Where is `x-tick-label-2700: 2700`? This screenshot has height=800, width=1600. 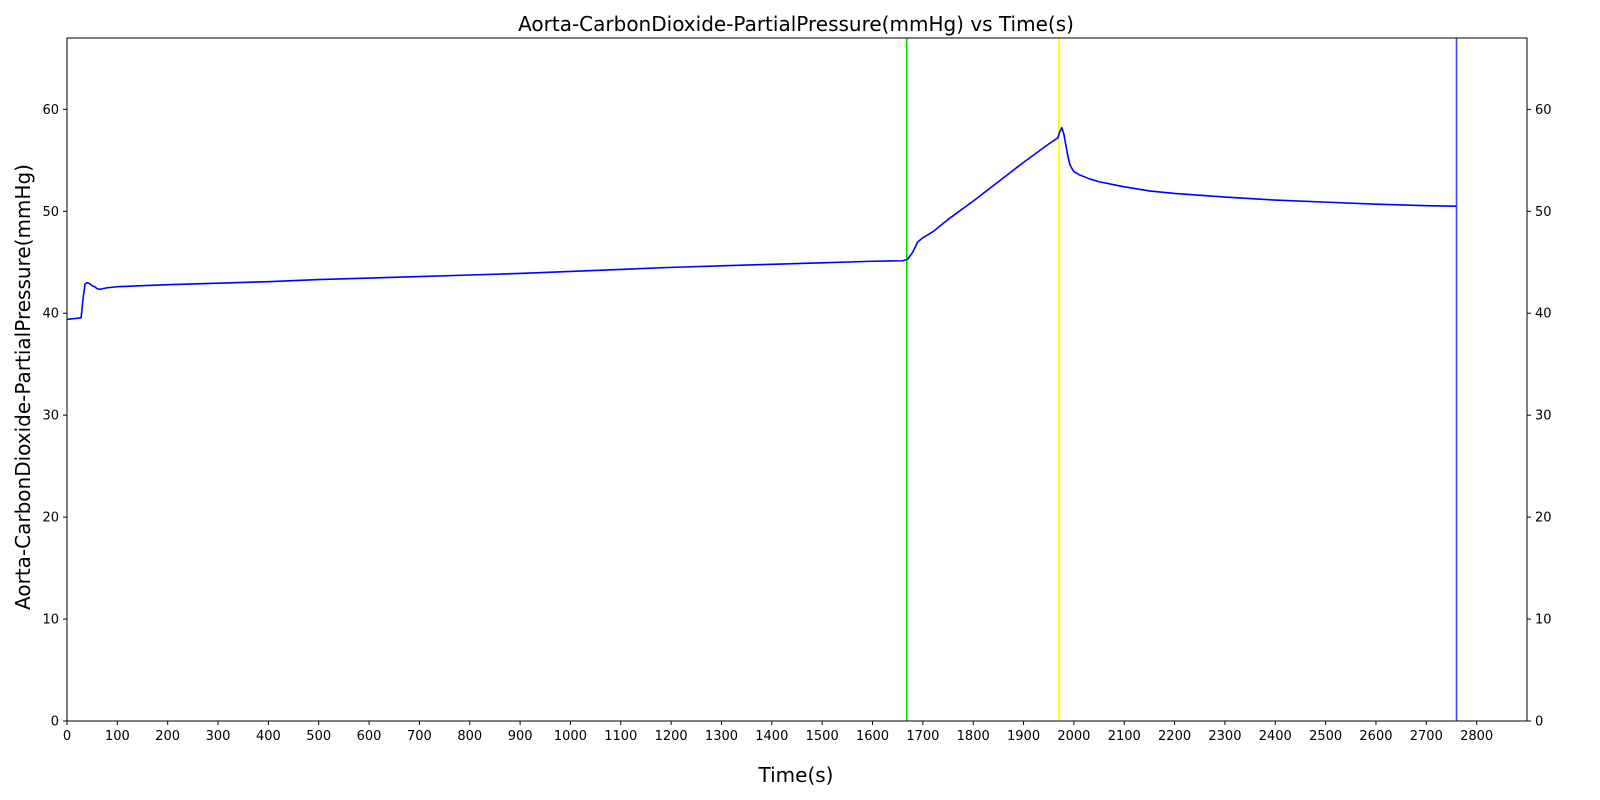 x-tick-label-2700: 2700 is located at coordinates (1426, 736).